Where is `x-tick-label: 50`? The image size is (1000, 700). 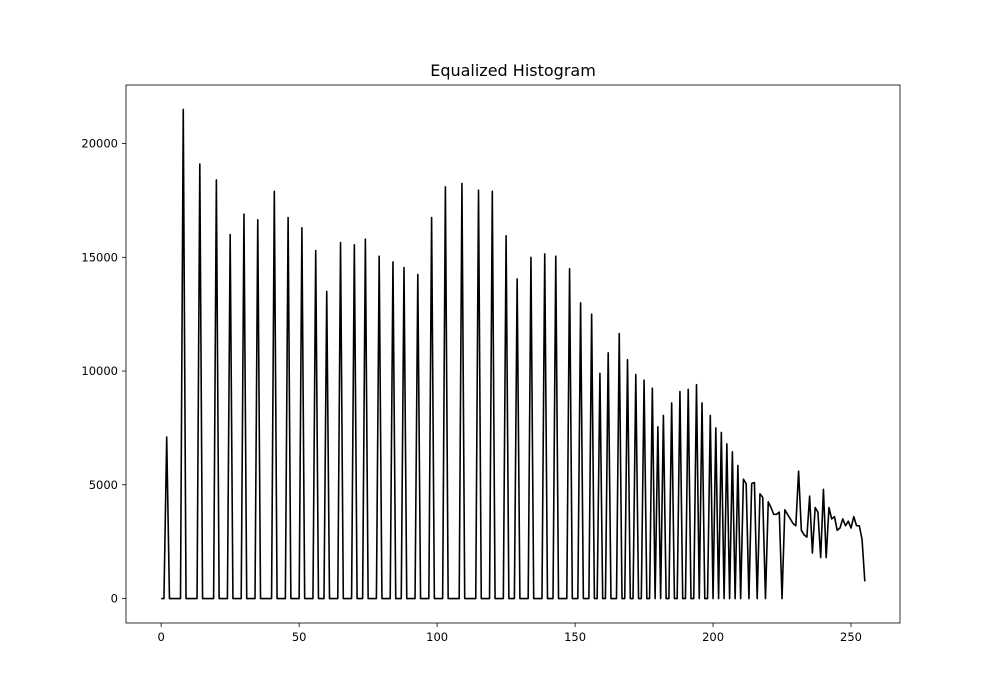
x-tick-label: 50 is located at coordinates (299, 637).